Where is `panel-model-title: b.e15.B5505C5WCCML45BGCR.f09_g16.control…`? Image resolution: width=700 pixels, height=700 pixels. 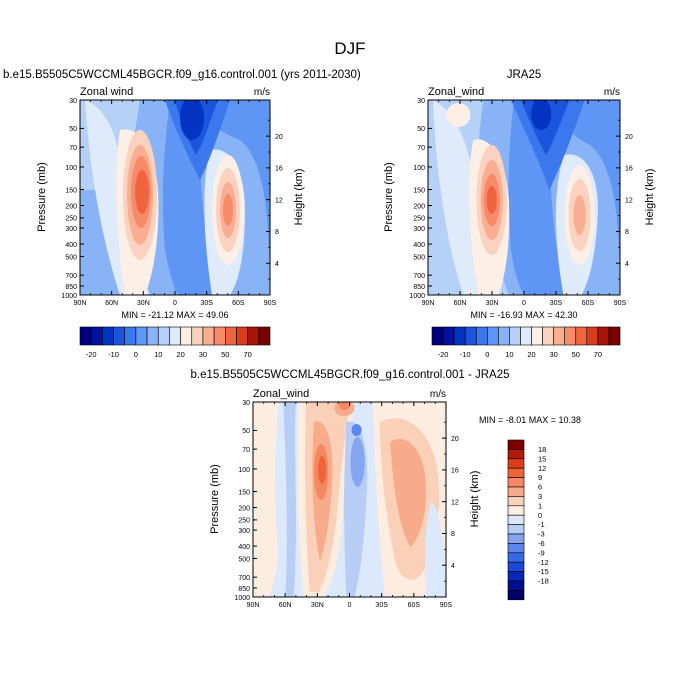 panel-model-title: b.e15.B5505C5WCCML45BGCR.f09_g16.control… is located at coordinates (182, 75).